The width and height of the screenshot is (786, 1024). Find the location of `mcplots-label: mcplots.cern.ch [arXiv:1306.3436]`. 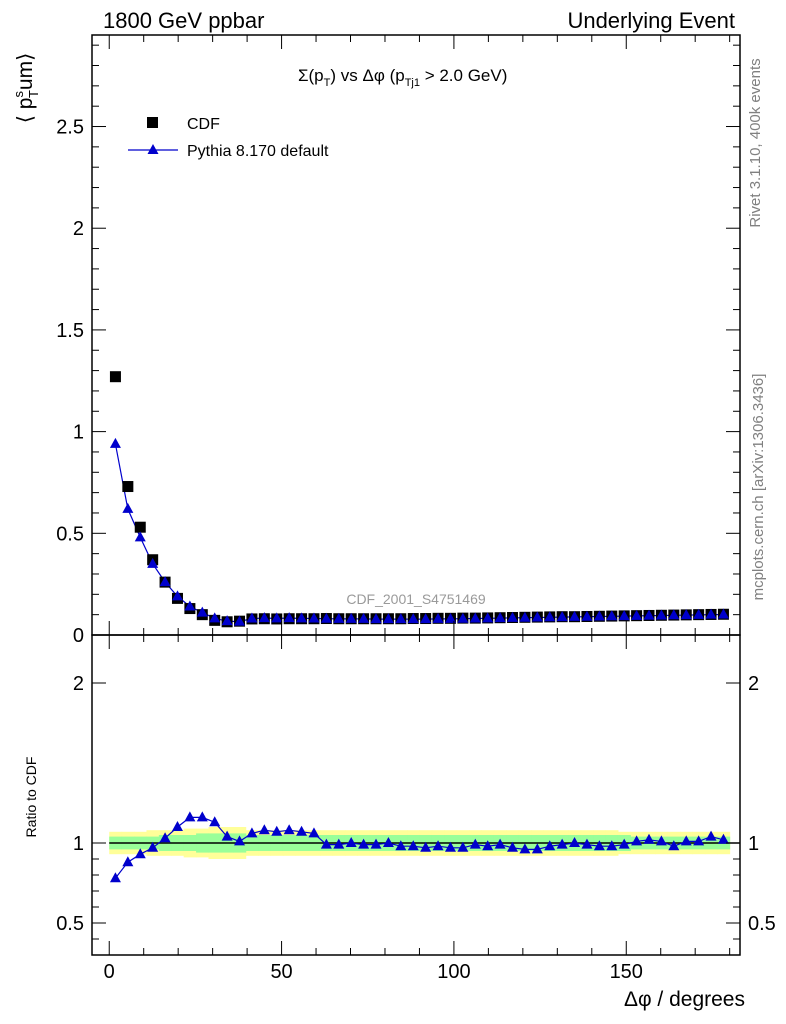

mcplots-label: mcplots.cern.ch [arXiv:1306.3436] is located at coordinates (758, 487).